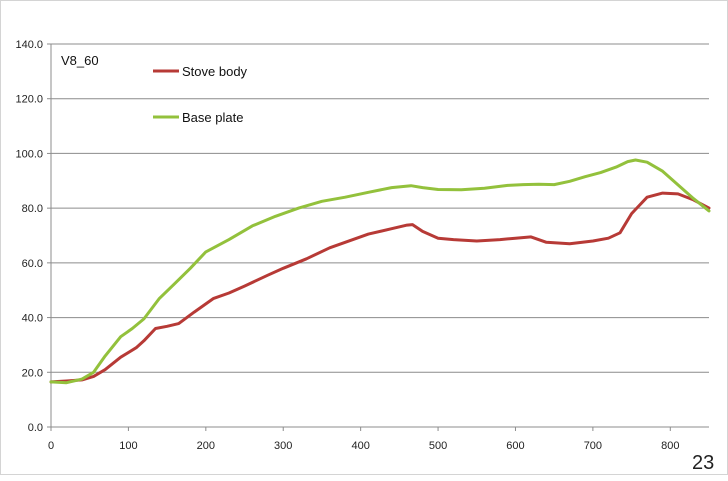 Image resolution: width=728 pixels, height=481 pixels. What do you see at coordinates (128, 446) in the screenshot?
I see `x-tick-label: 100` at bounding box center [128, 446].